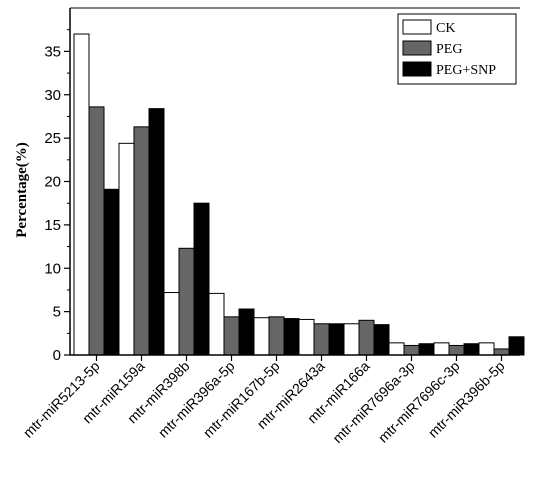 This screenshot has width=550, height=483. What do you see at coordinates (196, 399) in the screenshot?
I see `x-category-label: mtr-miR396a-5p` at bounding box center [196, 399].